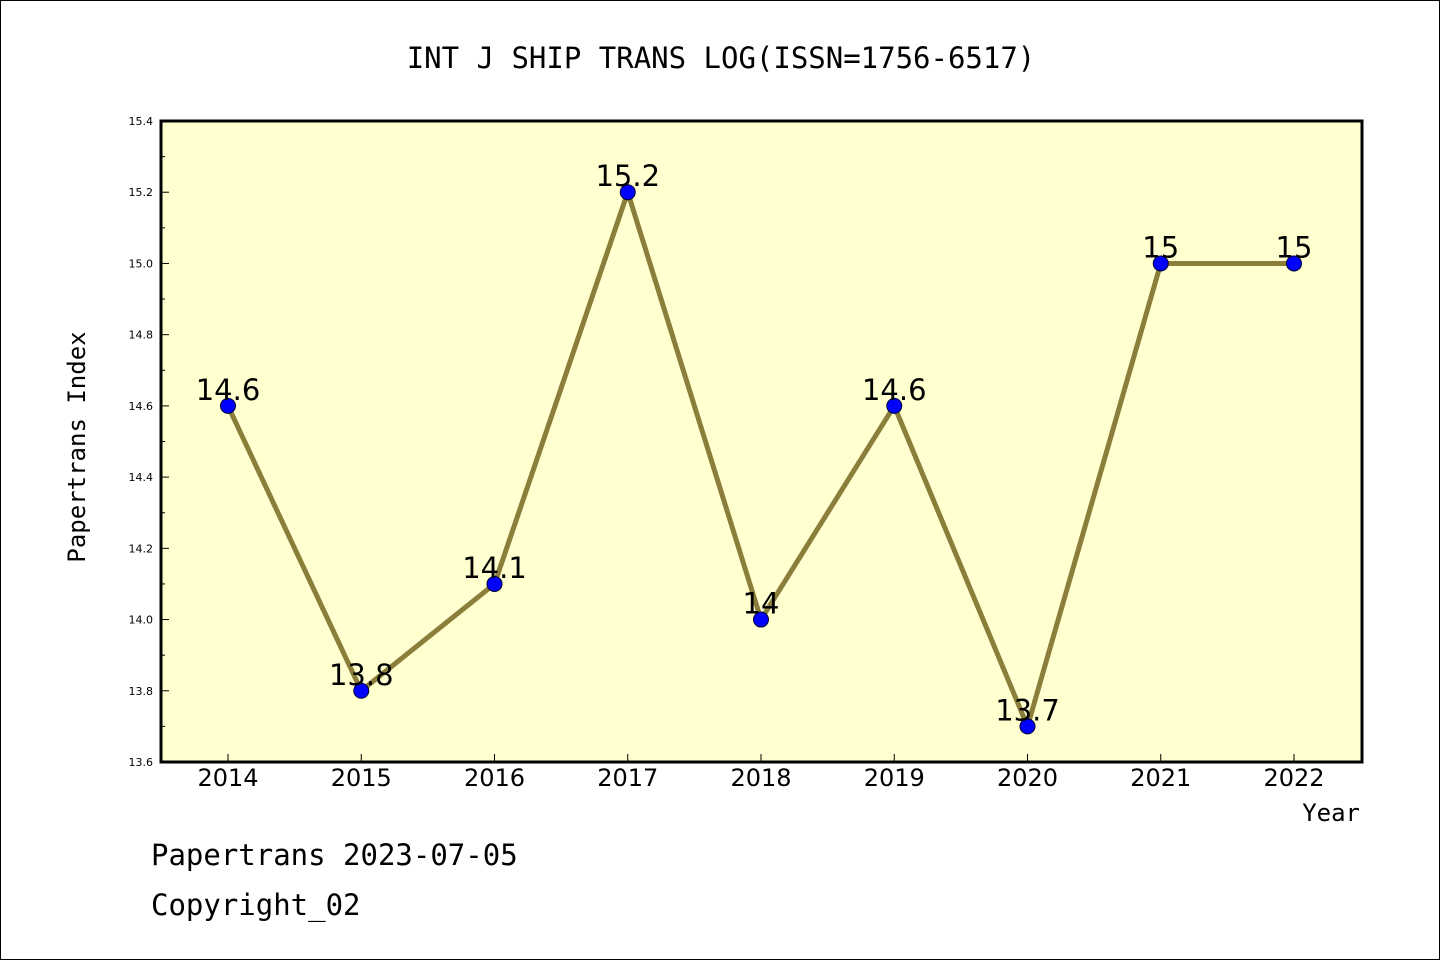 This screenshot has width=1440, height=961. What do you see at coordinates (1331, 813) in the screenshot?
I see `x-axis-label: Year` at bounding box center [1331, 813].